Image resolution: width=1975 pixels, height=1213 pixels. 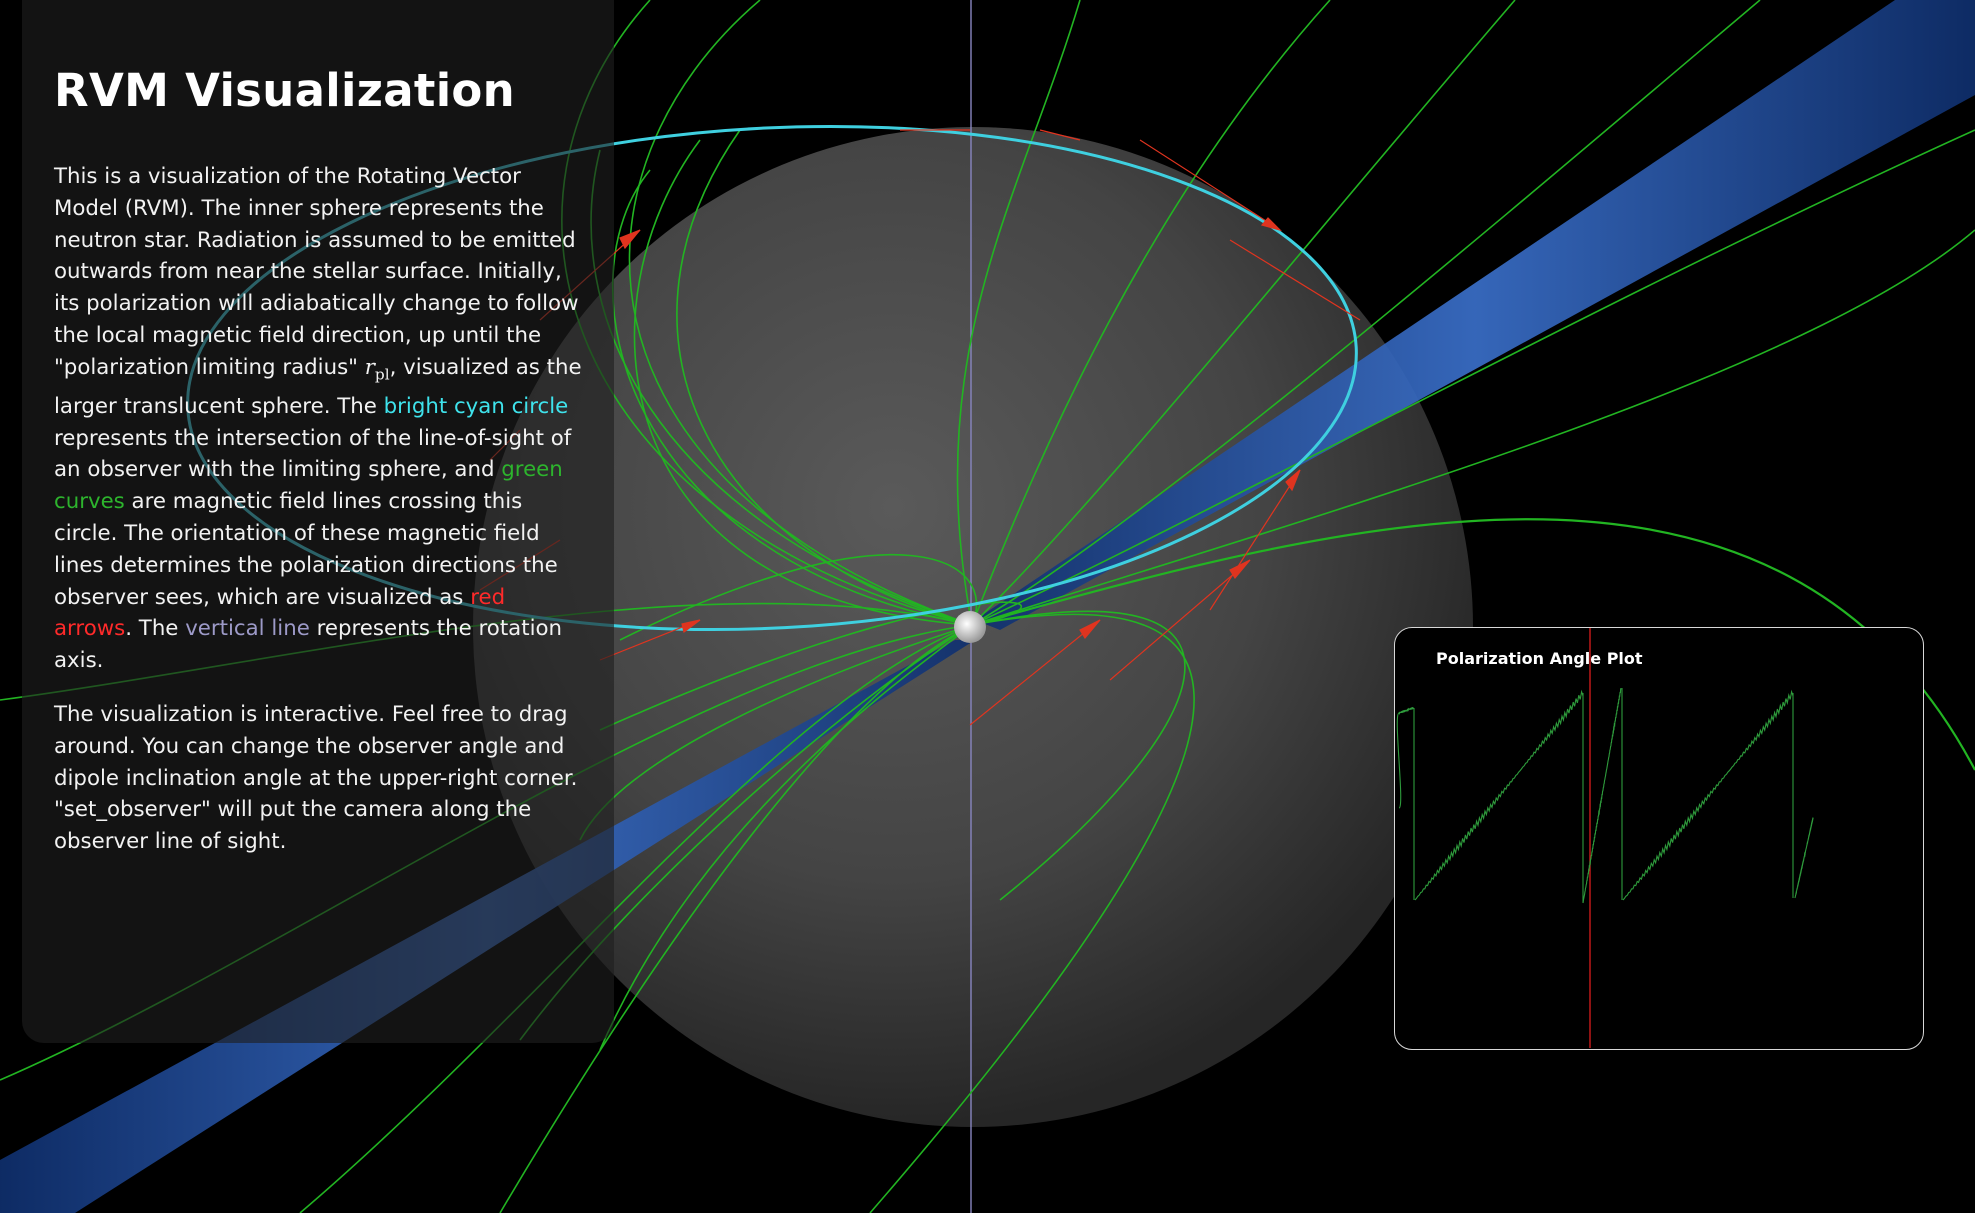 I want to click on description-text: represents the rotation axis., so click(x=308, y=645).